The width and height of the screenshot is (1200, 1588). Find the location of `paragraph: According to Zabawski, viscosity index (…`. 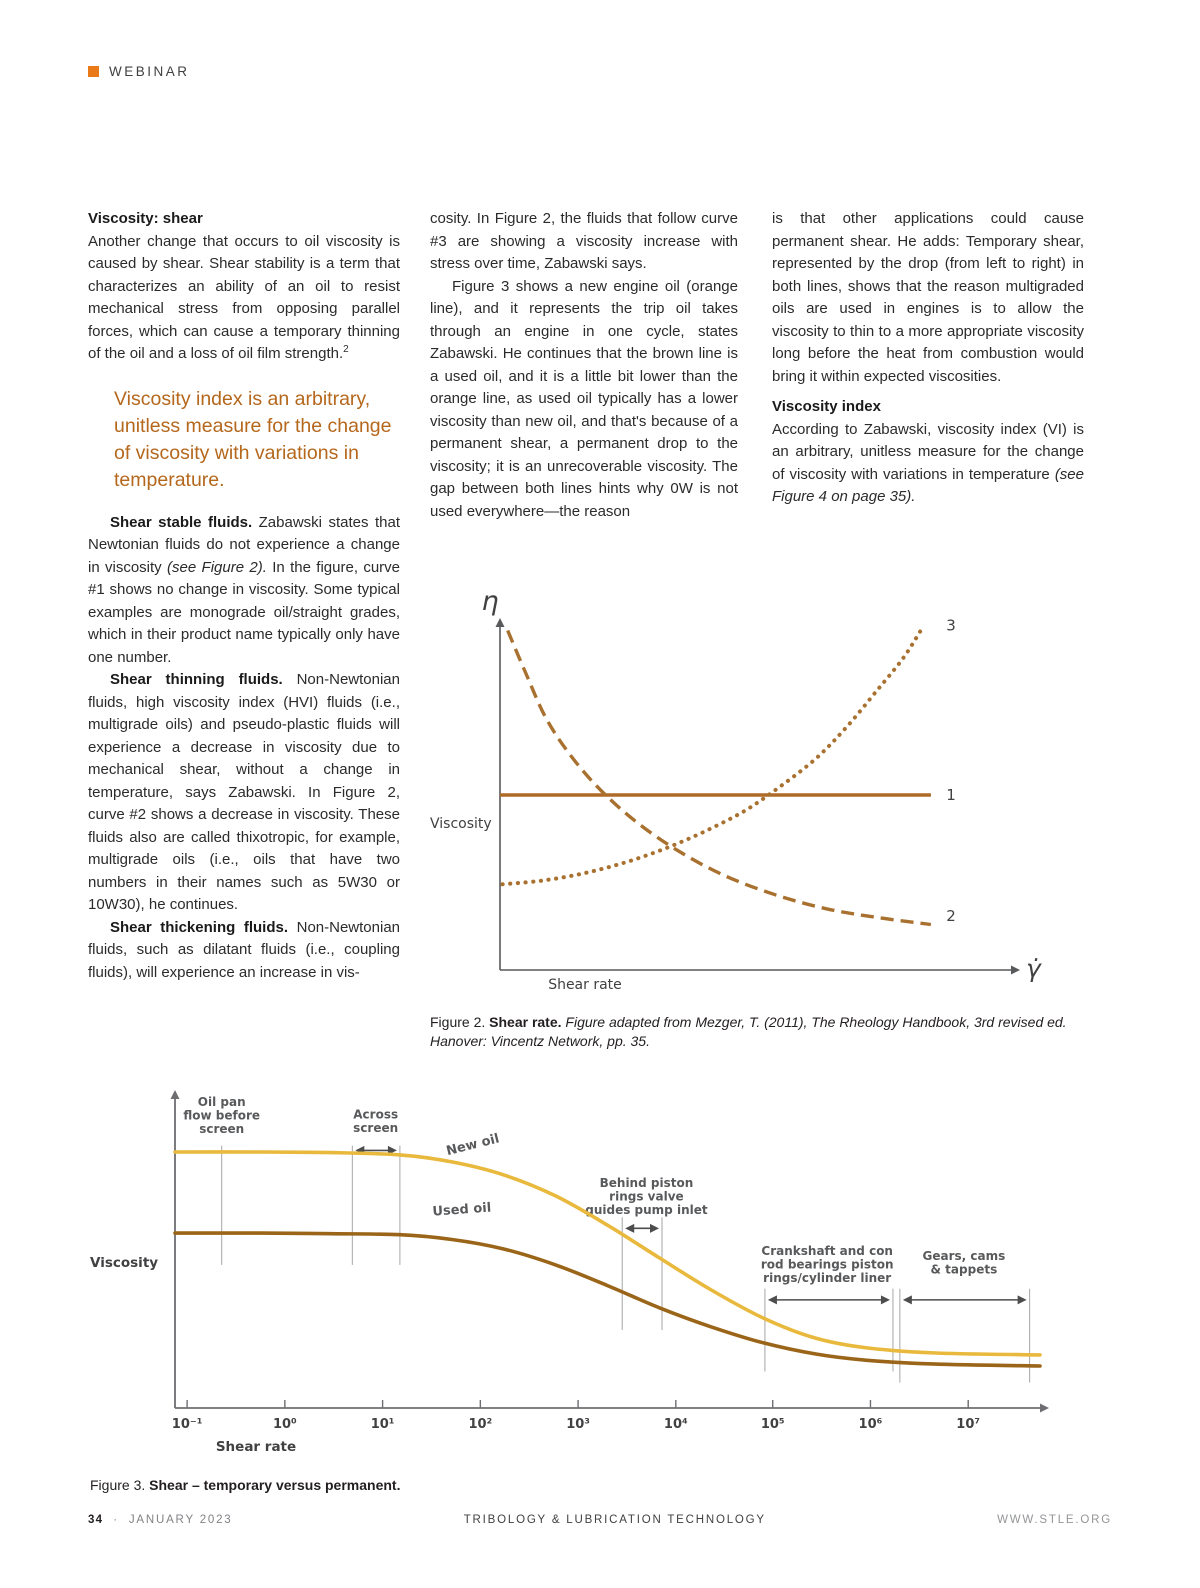

paragraph: According to Zabawski, viscosity index (… is located at coordinates (928, 463).